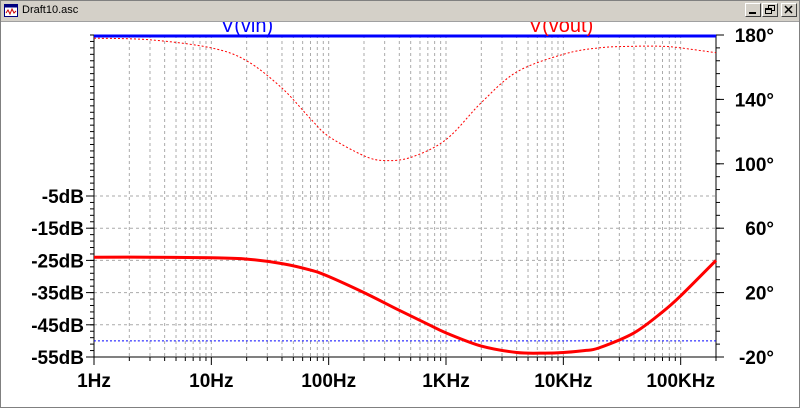  I want to click on x-tick-label: 1Hz, so click(94, 381).